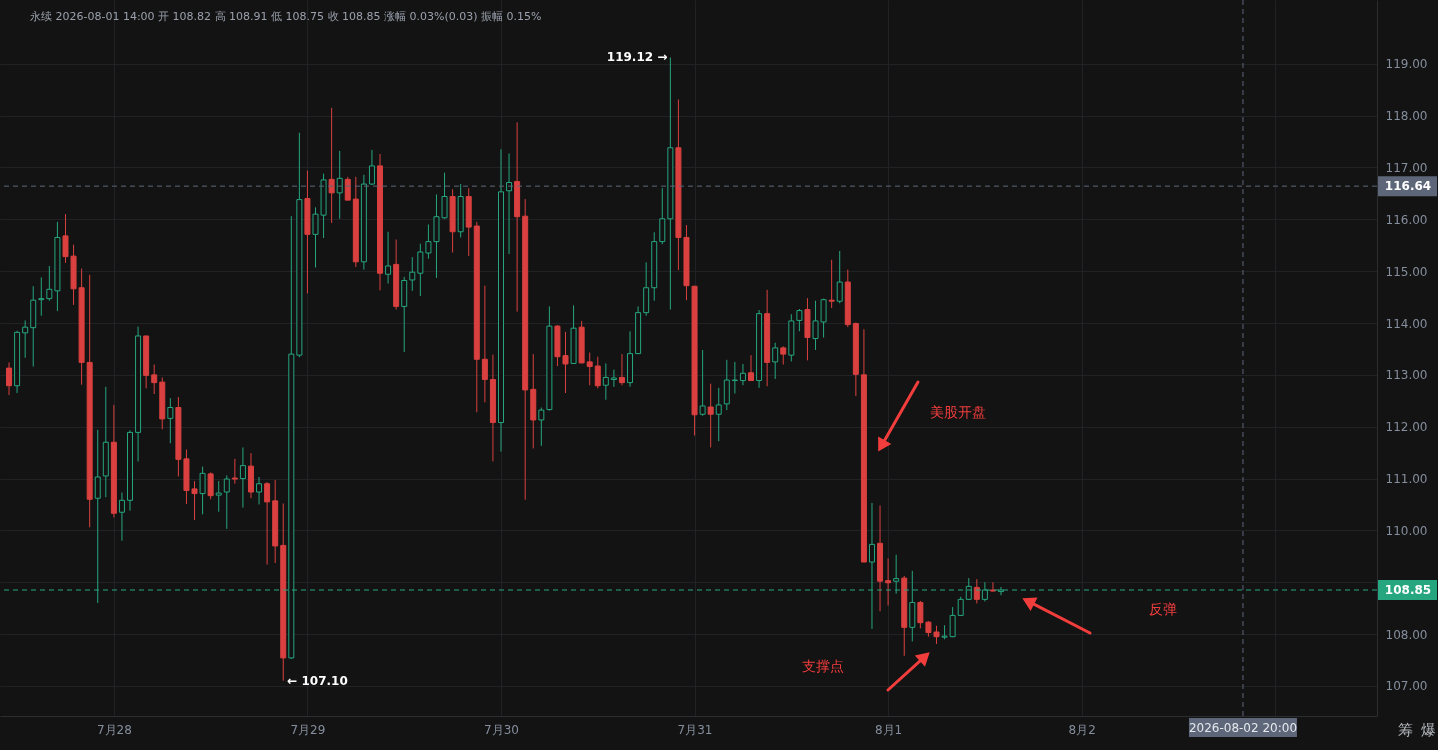 This screenshot has width=1438, height=750. What do you see at coordinates (637, 56) in the screenshot?
I see `annotation: 119.12 →` at bounding box center [637, 56].